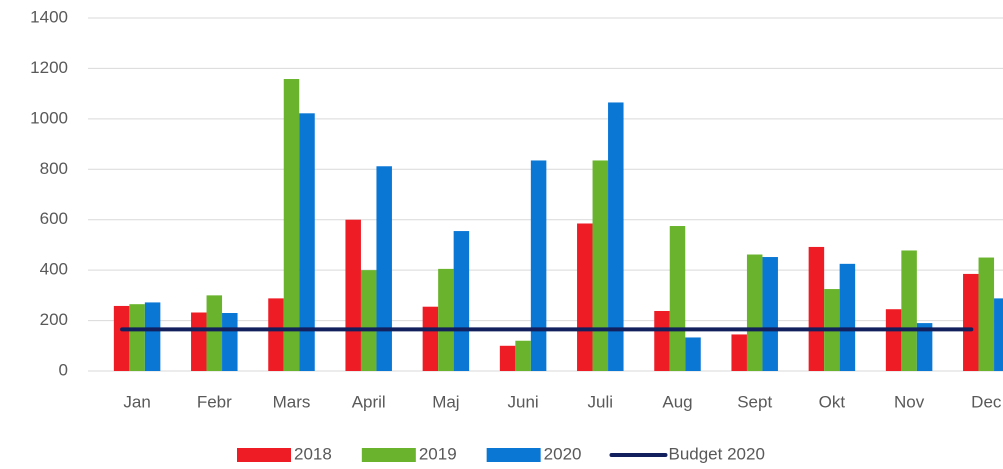 The width and height of the screenshot is (1003, 469). Describe the element at coordinates (313, 453) in the screenshot. I see `legend-label: 2018` at that location.